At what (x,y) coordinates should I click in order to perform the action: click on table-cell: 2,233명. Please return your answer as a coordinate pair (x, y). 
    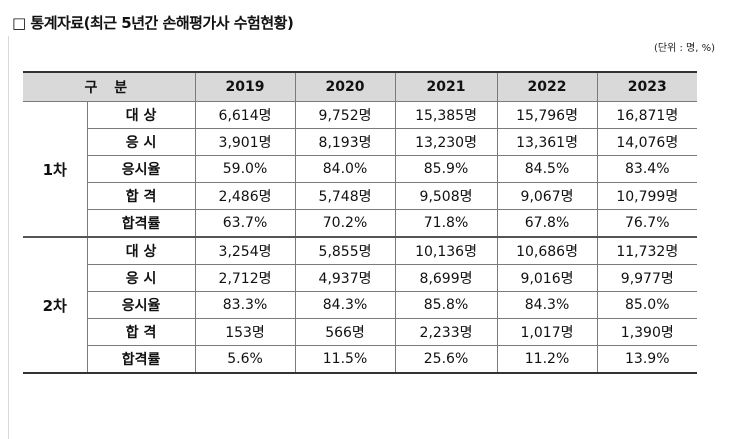
    Looking at the image, I should click on (446, 332).